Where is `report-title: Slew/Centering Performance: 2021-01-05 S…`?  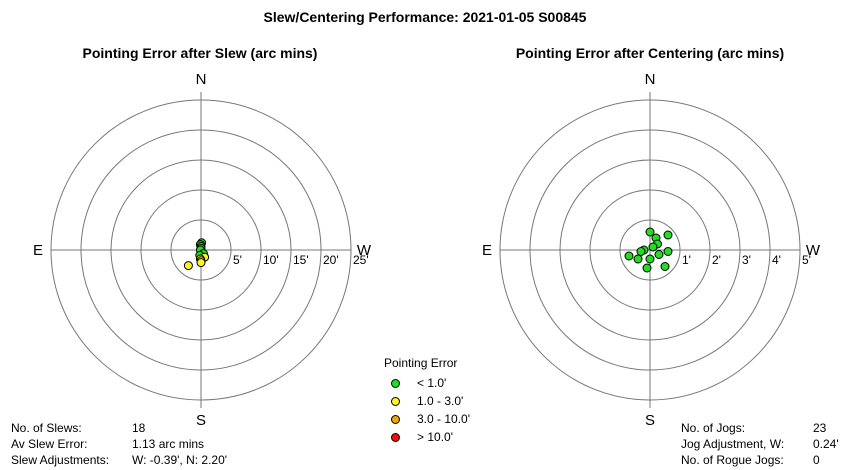
report-title: Slew/Centering Performance: 2021-01-05 S… is located at coordinates (425, 17).